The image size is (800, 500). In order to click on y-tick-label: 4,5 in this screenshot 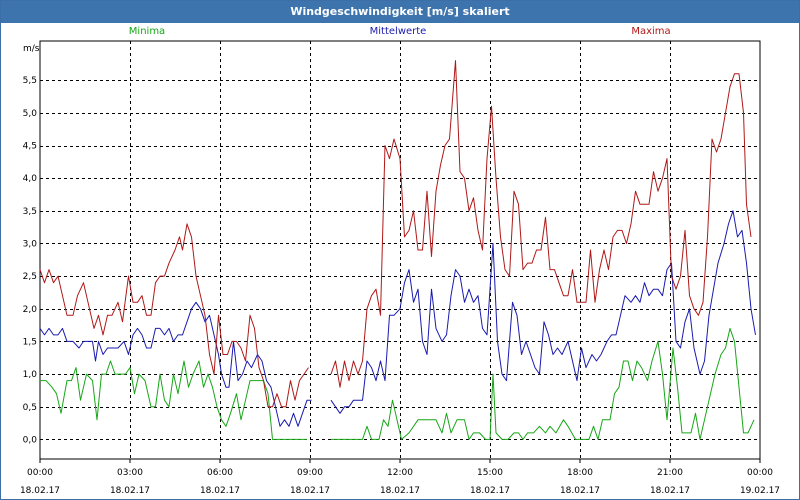, I will do `click(30, 147)`.